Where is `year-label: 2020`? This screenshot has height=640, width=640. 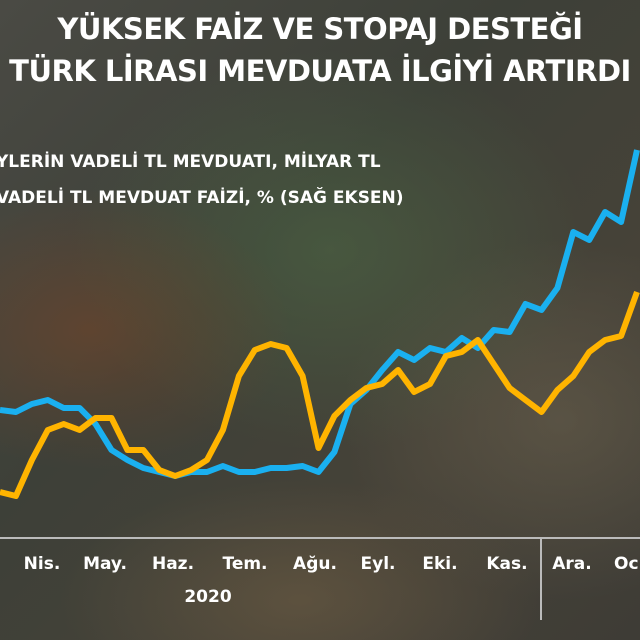 year-label: 2020 is located at coordinates (208, 597).